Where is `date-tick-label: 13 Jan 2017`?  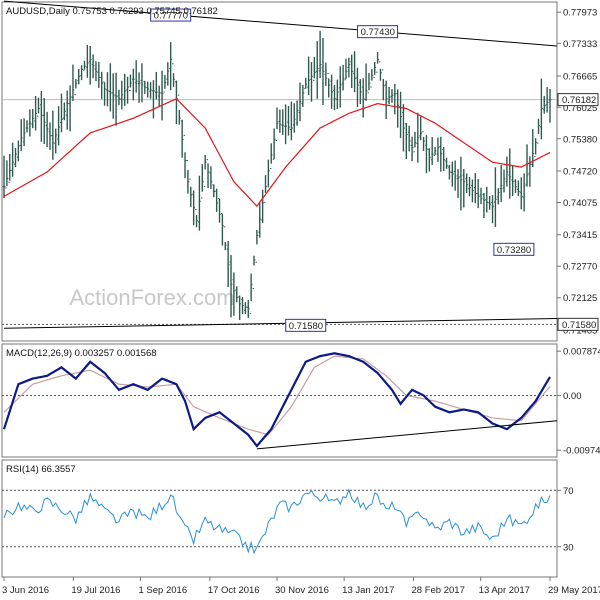 date-tick-label: 13 Jan 2017 is located at coordinates (368, 590).